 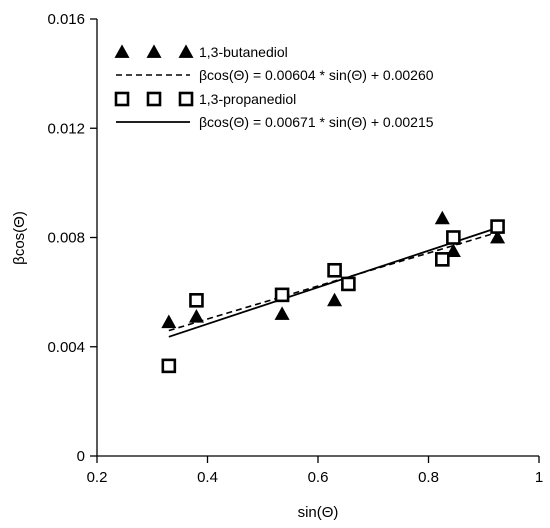 I want to click on x-axis-title: sin(Θ), so click(x=318, y=512).